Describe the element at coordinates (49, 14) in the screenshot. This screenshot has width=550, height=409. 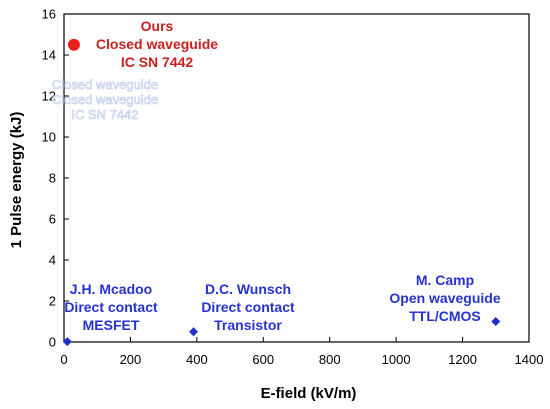
I see `y-tick-label: 16` at that location.